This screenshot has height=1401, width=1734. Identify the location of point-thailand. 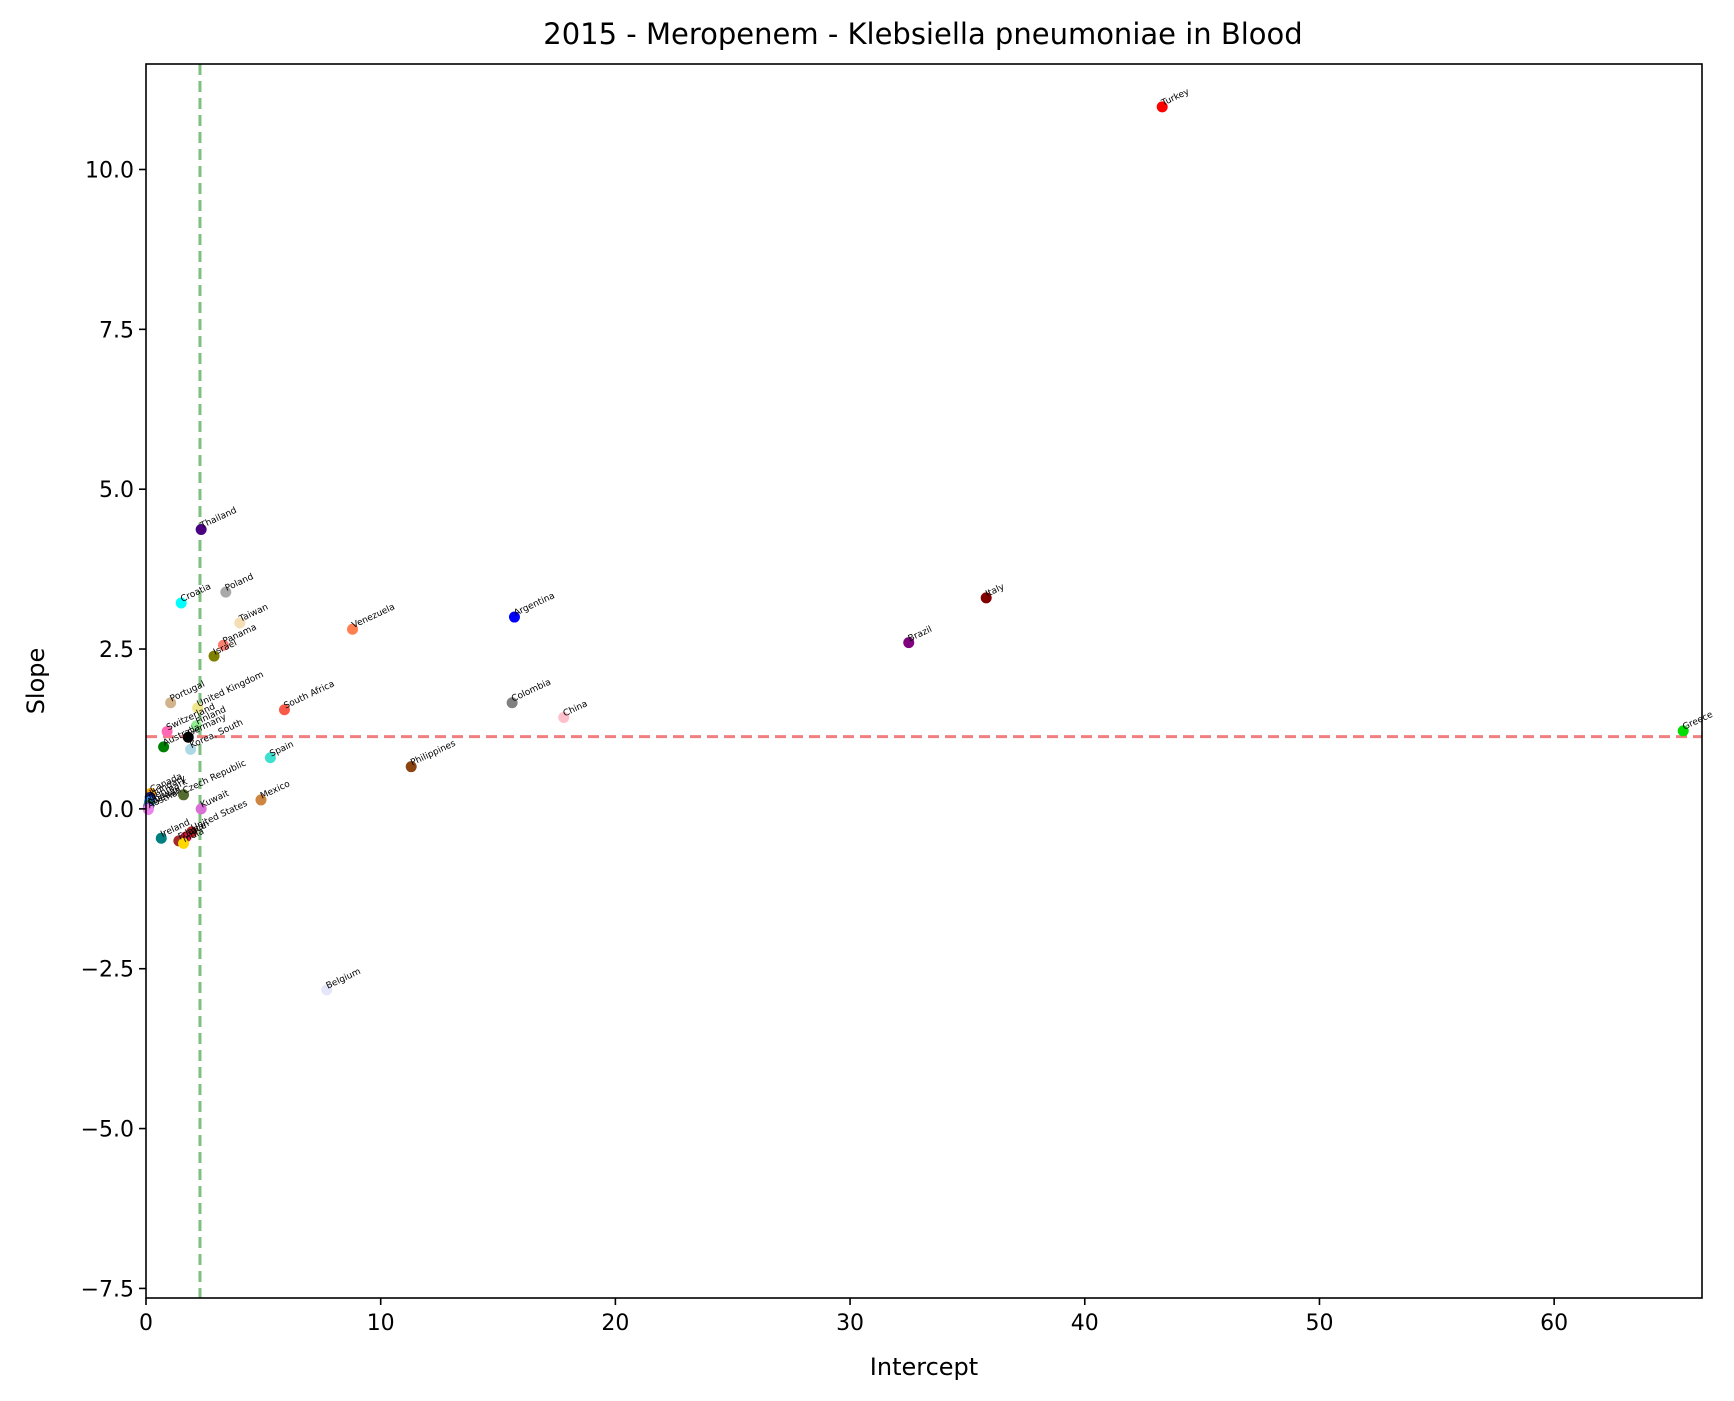
(201, 529).